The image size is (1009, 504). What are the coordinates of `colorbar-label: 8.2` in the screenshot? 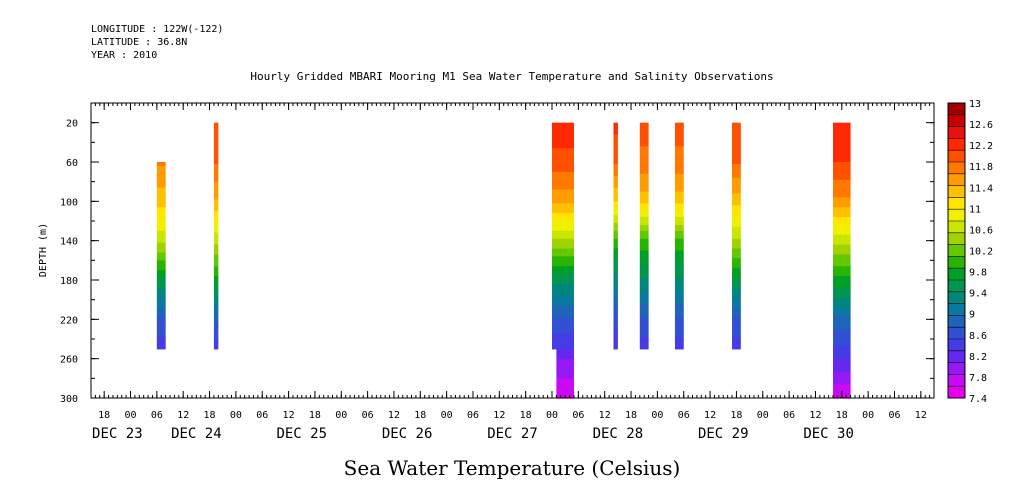 It's located at (978, 357).